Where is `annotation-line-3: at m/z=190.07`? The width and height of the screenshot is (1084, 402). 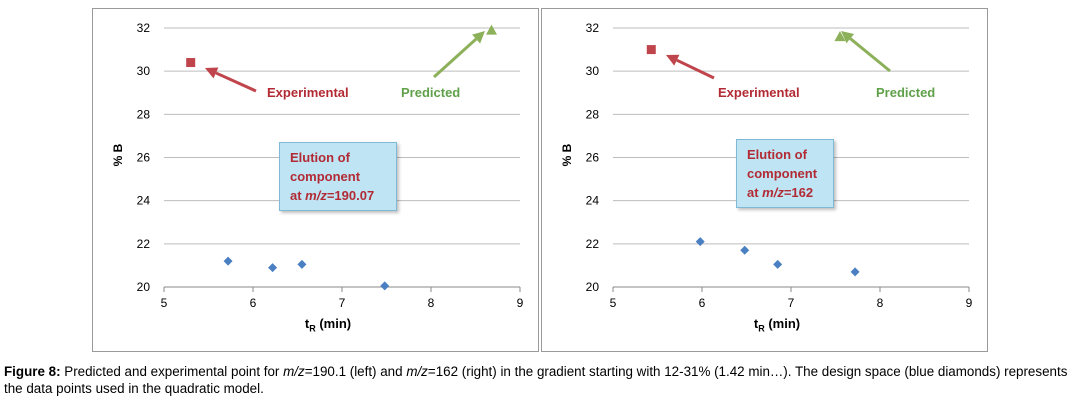 annotation-line-3: at m/z=190.07 is located at coordinates (332, 195).